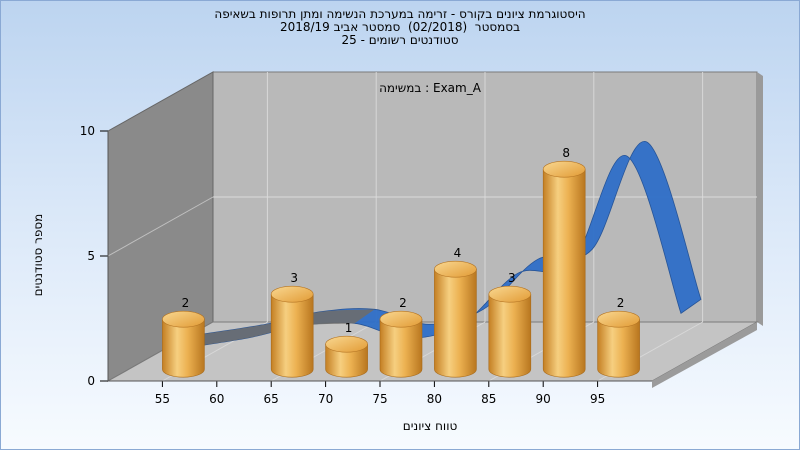 Image resolution: width=800 pixels, height=450 pixels. I want to click on y-axis-title: מספר סטודנטים, so click(38, 255).